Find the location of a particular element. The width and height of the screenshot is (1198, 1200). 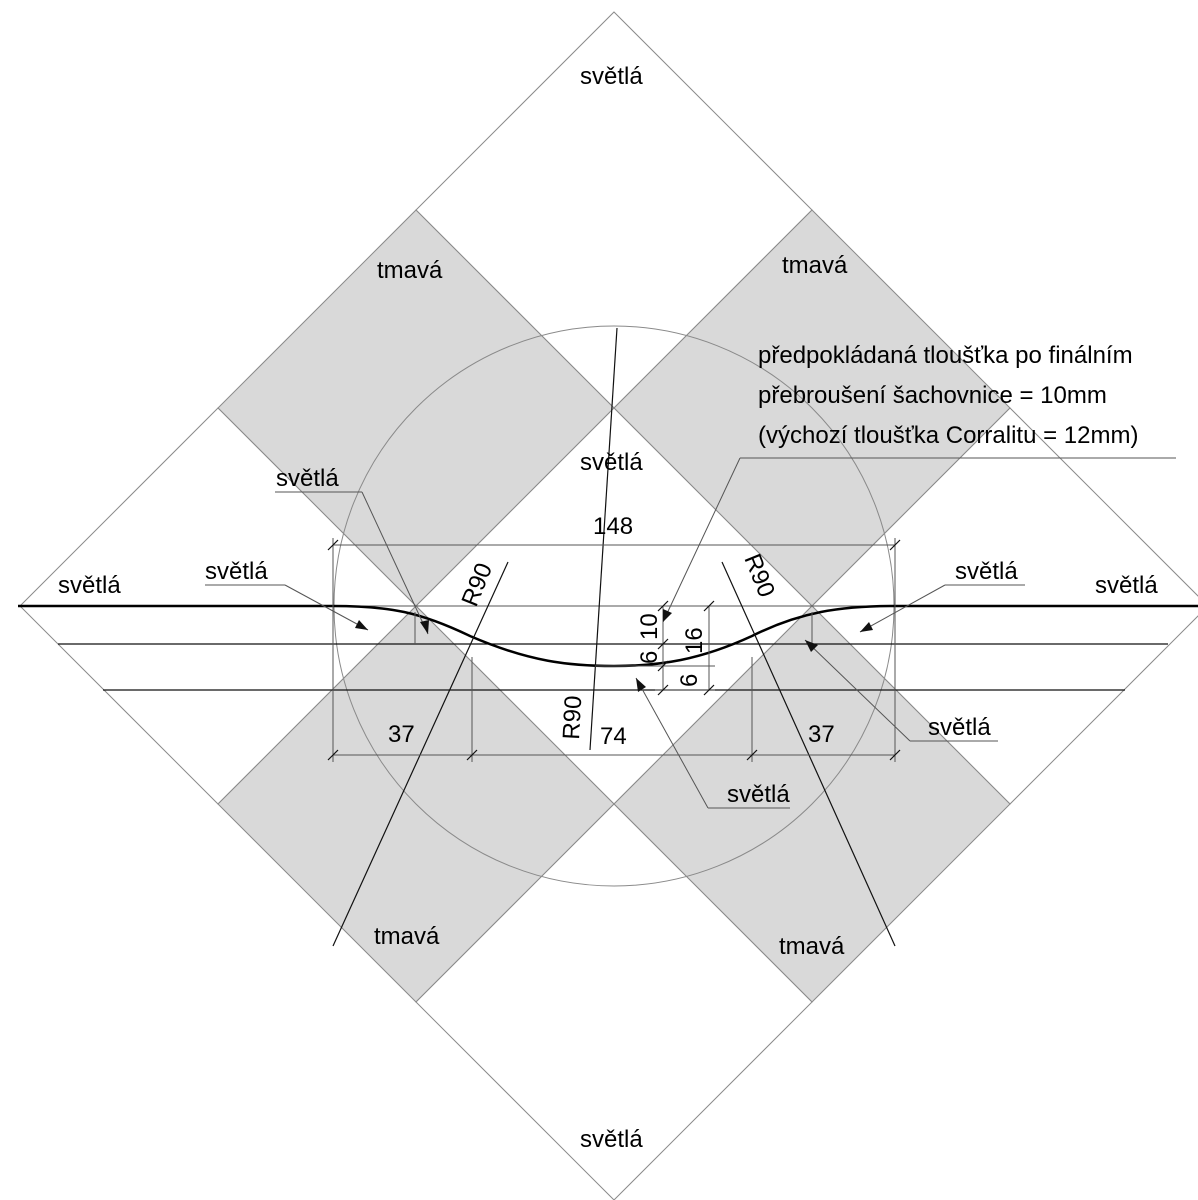

label-light-leader-right: světlá is located at coordinates (986, 571).